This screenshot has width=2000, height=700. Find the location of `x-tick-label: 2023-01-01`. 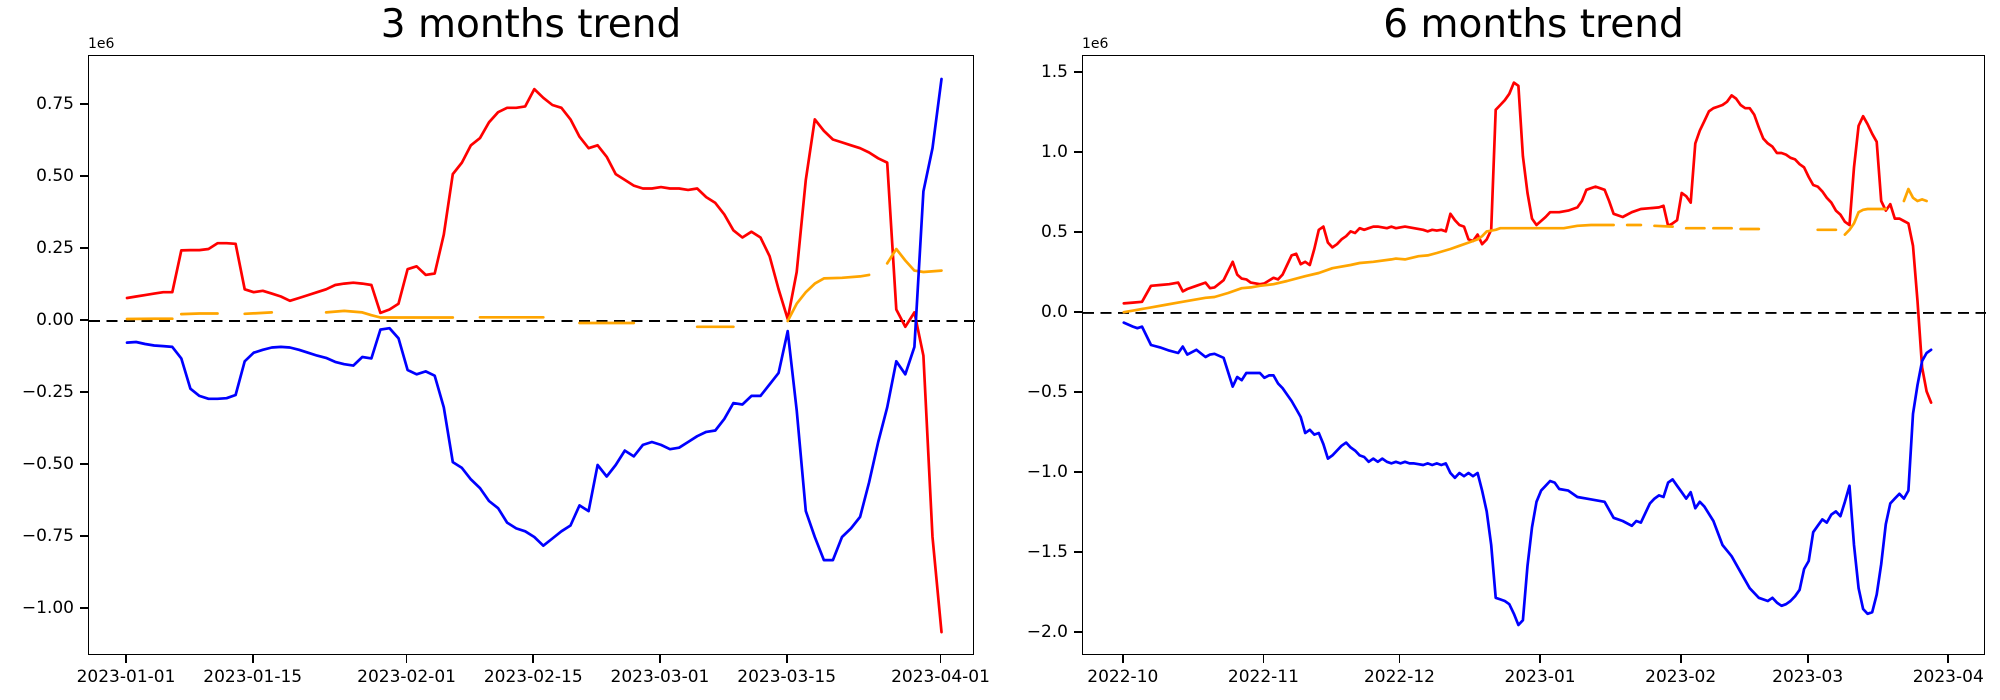

x-tick-label: 2023-01-01 is located at coordinates (126, 677).